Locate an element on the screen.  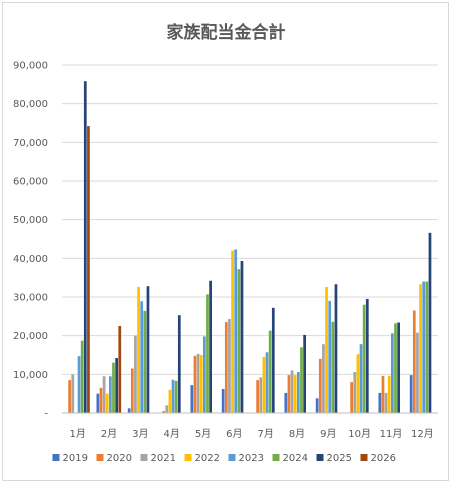
y-tick-label: 40,000 is located at coordinates (30, 259).